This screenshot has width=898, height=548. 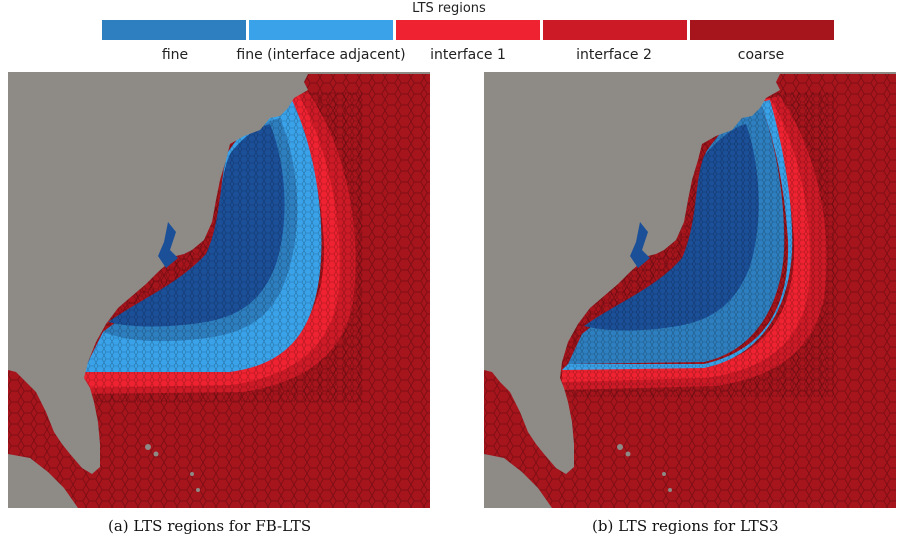 What do you see at coordinates (210, 526) in the screenshot?
I see `caption-panel-a: (a) LTS regions for FB-LTS` at bounding box center [210, 526].